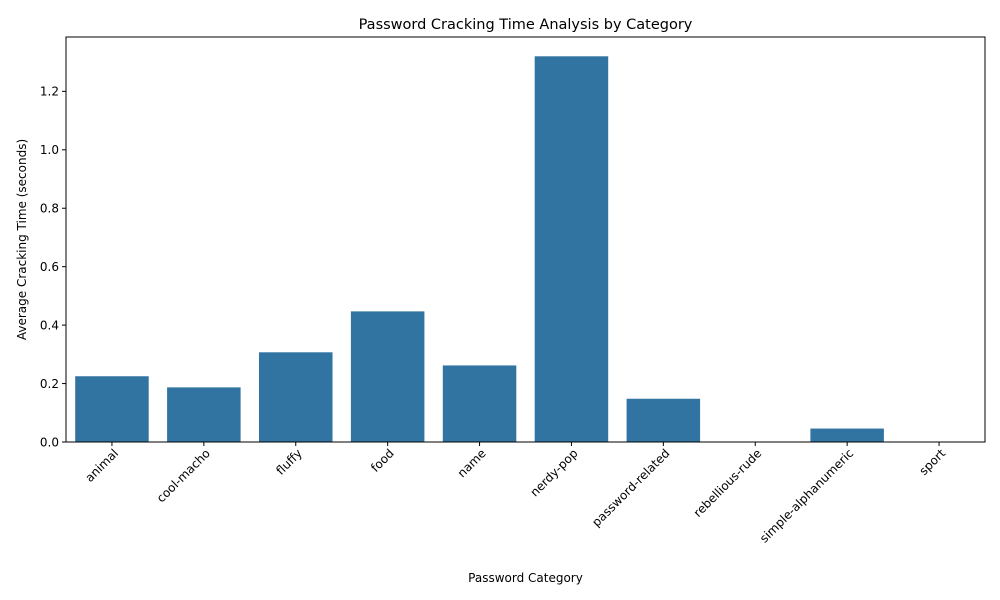 Image resolution: width=1000 pixels, height=600 pixels. Describe the element at coordinates (49, 325) in the screenshot. I see `y-tick-label: 0.4` at that location.